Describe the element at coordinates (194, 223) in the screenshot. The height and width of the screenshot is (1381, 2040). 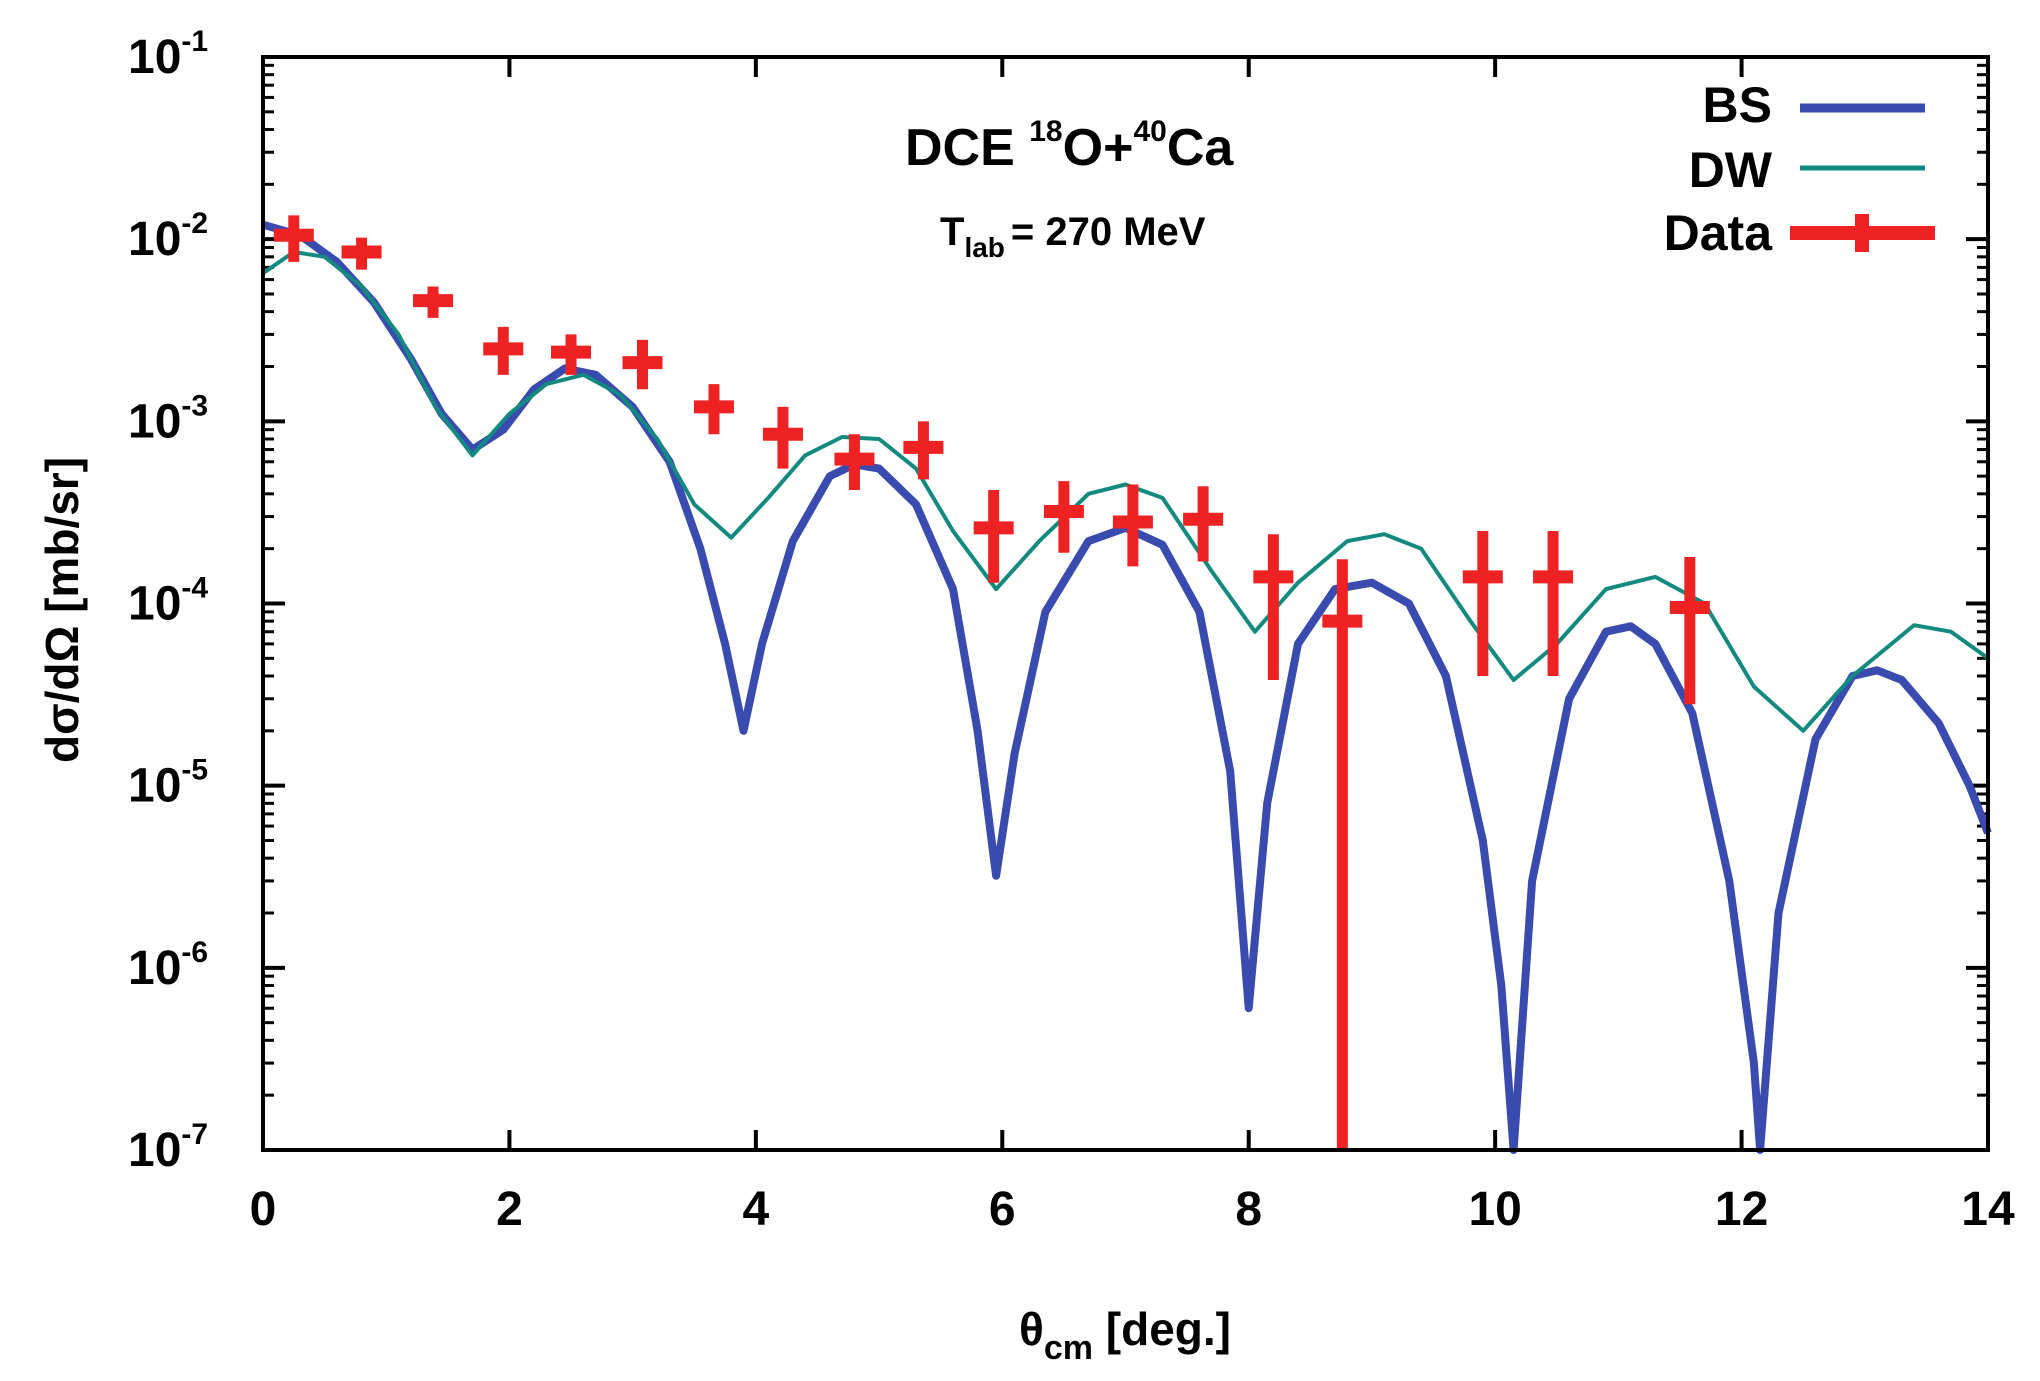
I see `y-tick-exponent: -2` at that location.